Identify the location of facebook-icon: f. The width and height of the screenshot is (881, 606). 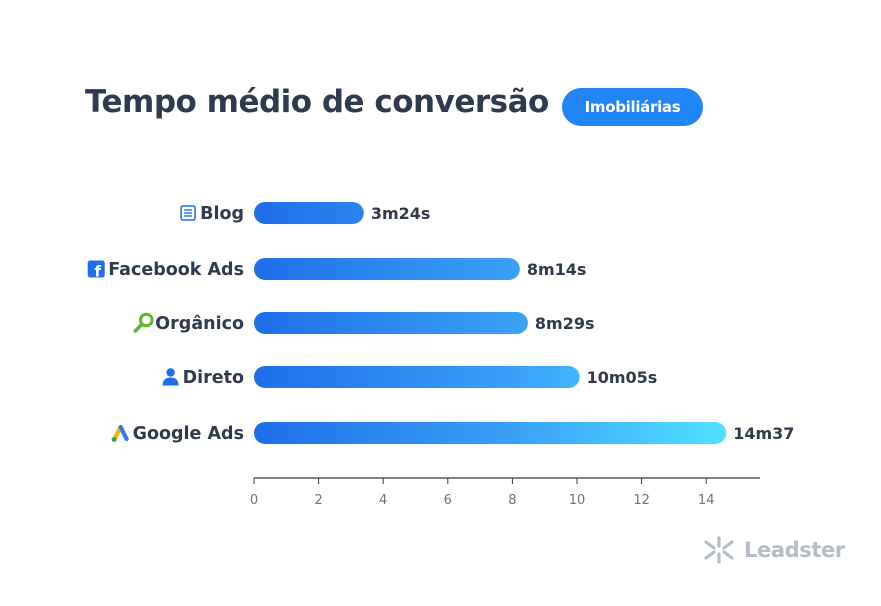
(96, 270).